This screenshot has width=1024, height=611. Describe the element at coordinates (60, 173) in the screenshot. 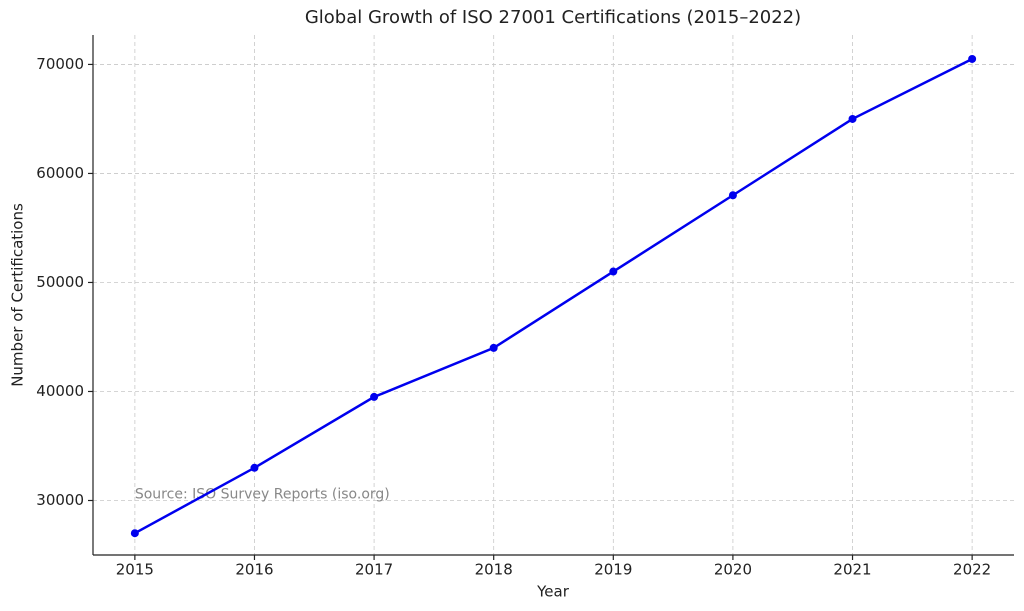

I see `y-tick-label: 60000` at that location.